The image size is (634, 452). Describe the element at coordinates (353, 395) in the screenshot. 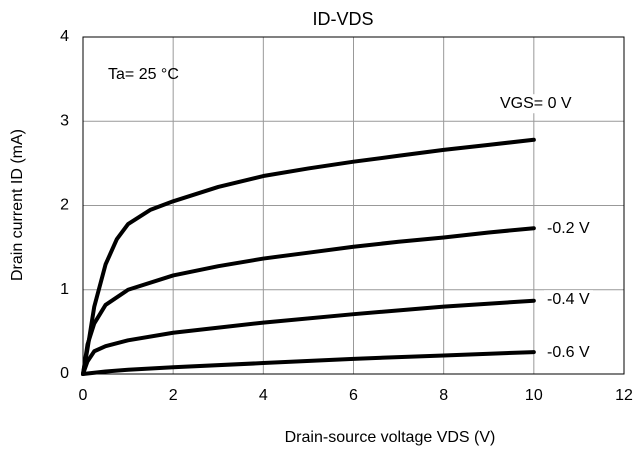

I see `x-tick-label: 6` at that location.